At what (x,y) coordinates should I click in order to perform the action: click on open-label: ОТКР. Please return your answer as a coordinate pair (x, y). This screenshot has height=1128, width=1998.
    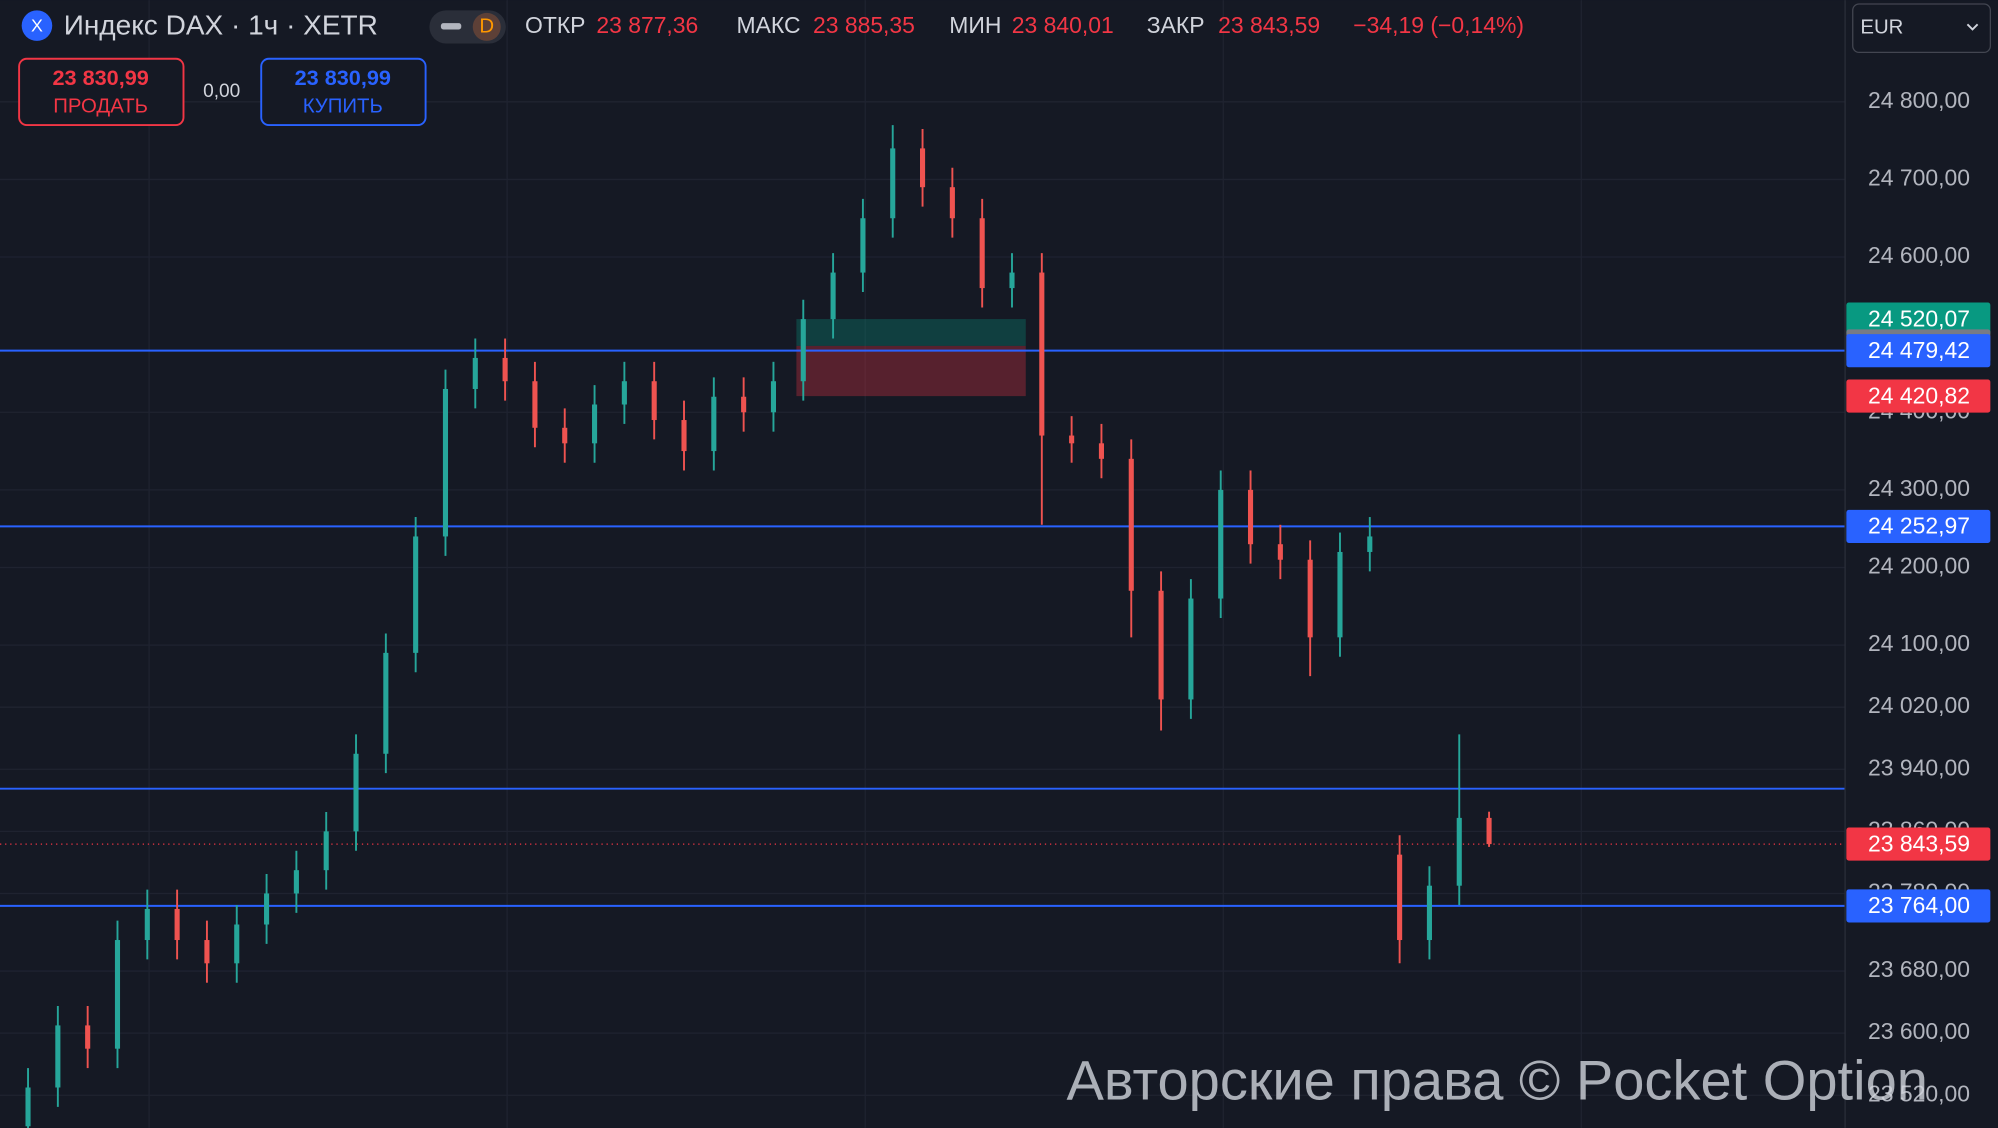
    Looking at the image, I should click on (555, 25).